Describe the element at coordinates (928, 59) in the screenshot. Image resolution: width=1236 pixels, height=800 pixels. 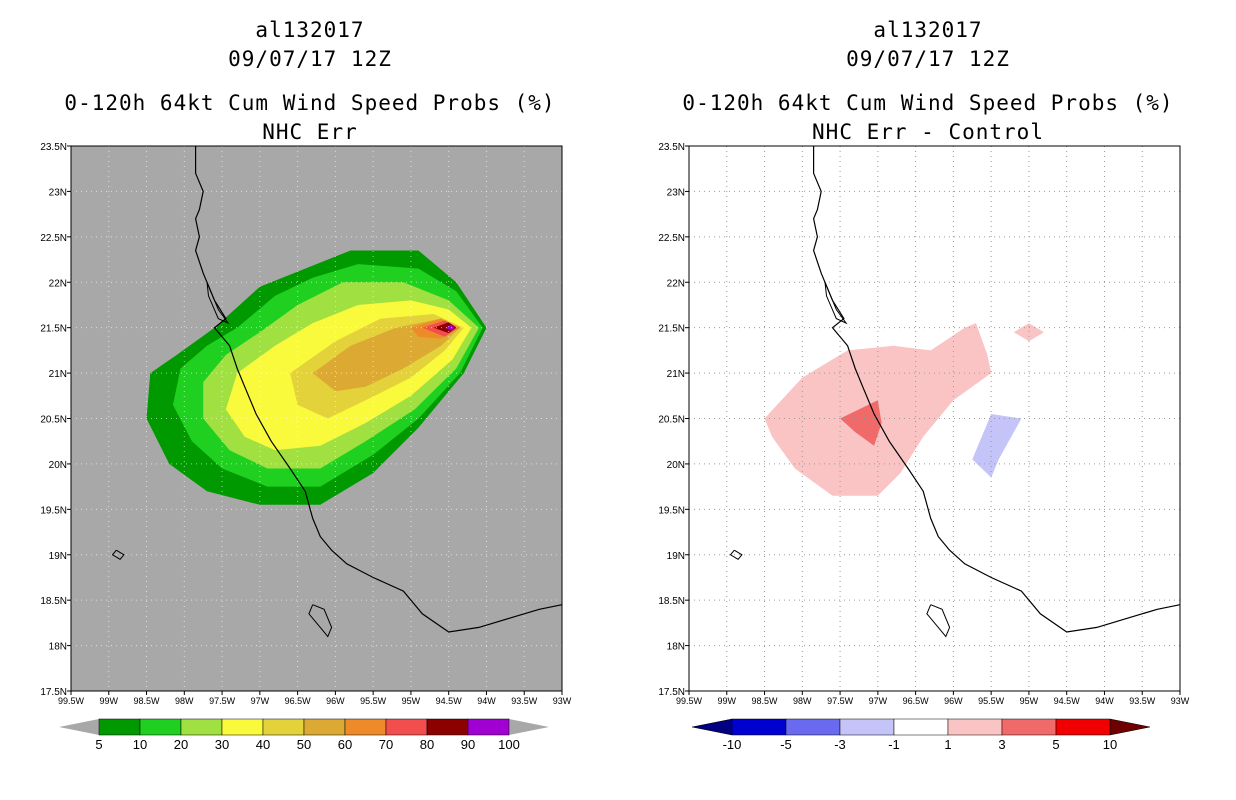
I see `right-date: 09/07/17 12Z` at that location.